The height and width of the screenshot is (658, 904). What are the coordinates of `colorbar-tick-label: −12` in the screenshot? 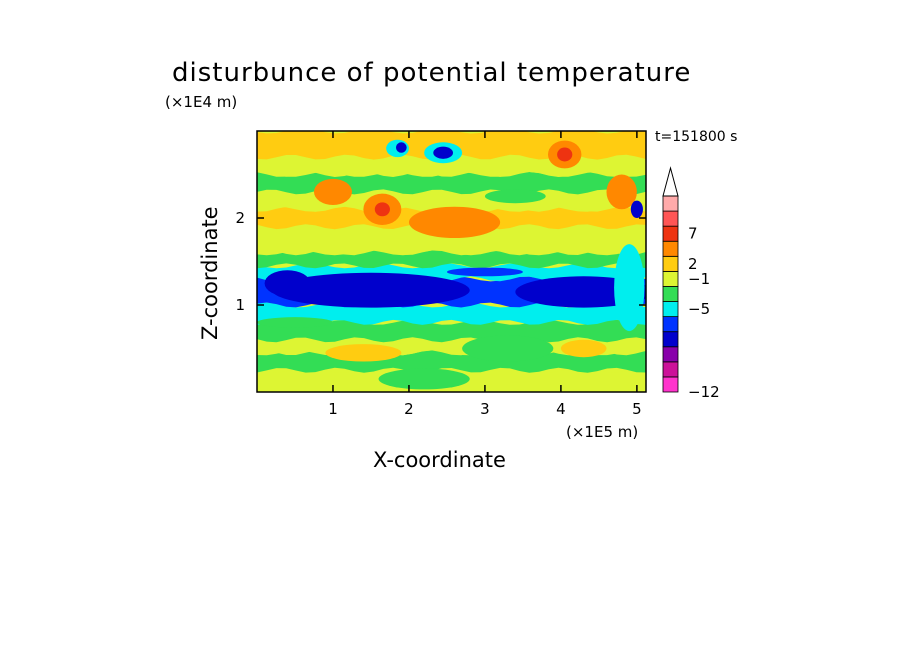 It's located at (704, 392).